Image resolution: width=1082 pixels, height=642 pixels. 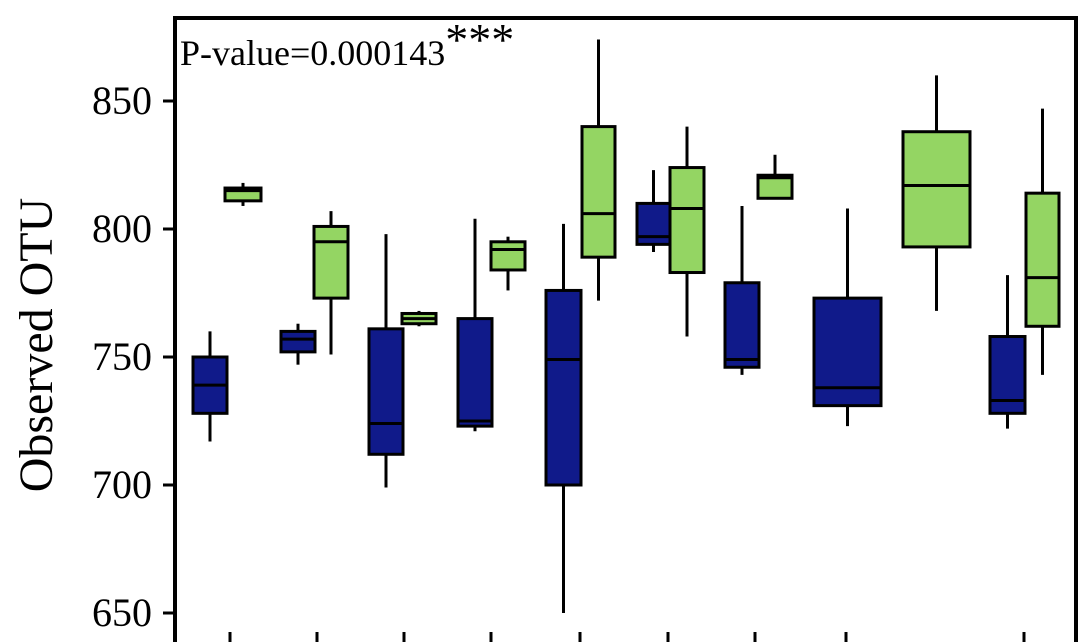 I want to click on box-4-dark, so click(x=475, y=325).